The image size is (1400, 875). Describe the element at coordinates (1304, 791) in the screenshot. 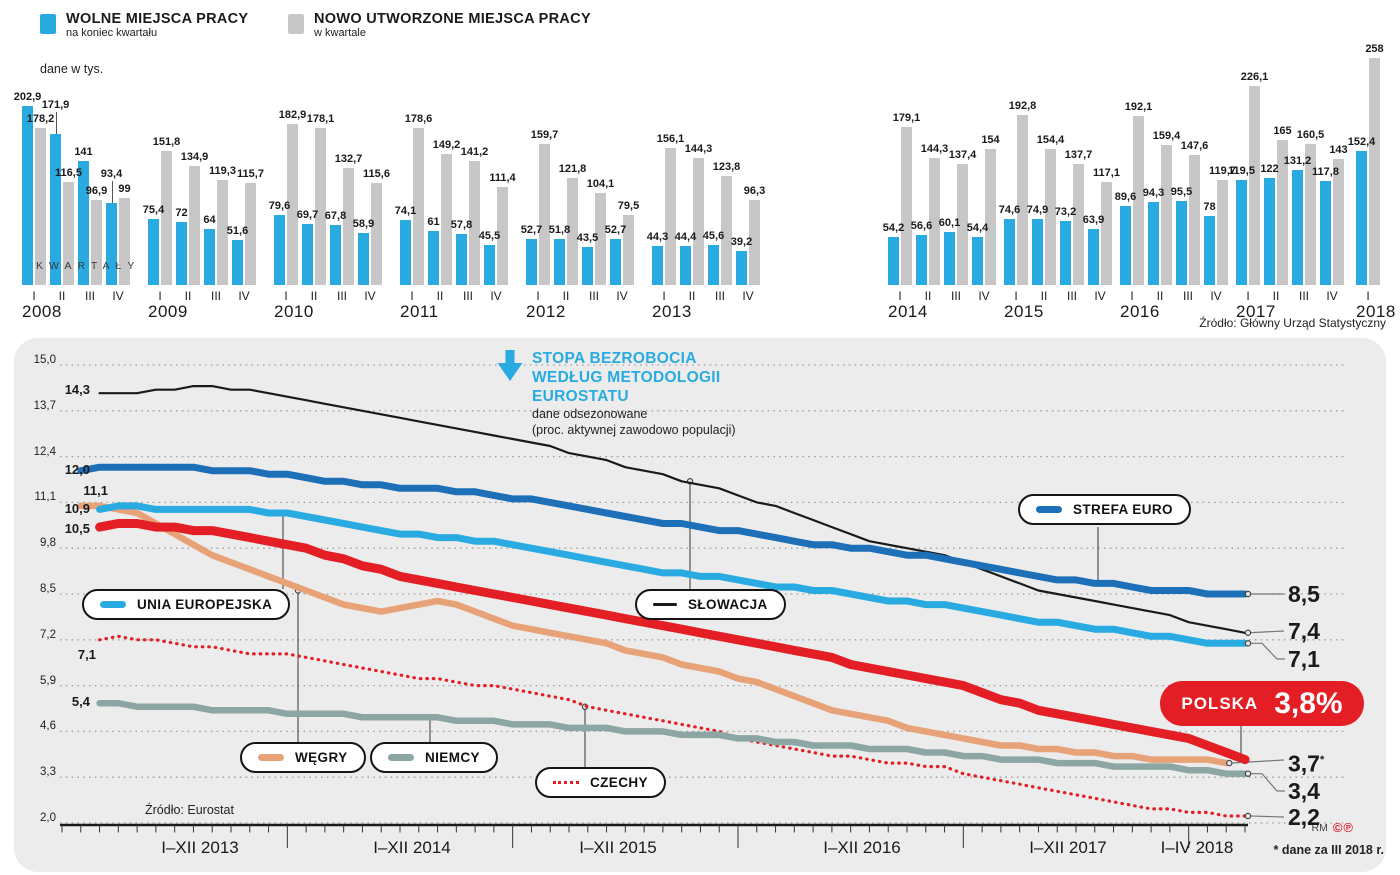

I see `end-label-niemcy: 3,4` at that location.